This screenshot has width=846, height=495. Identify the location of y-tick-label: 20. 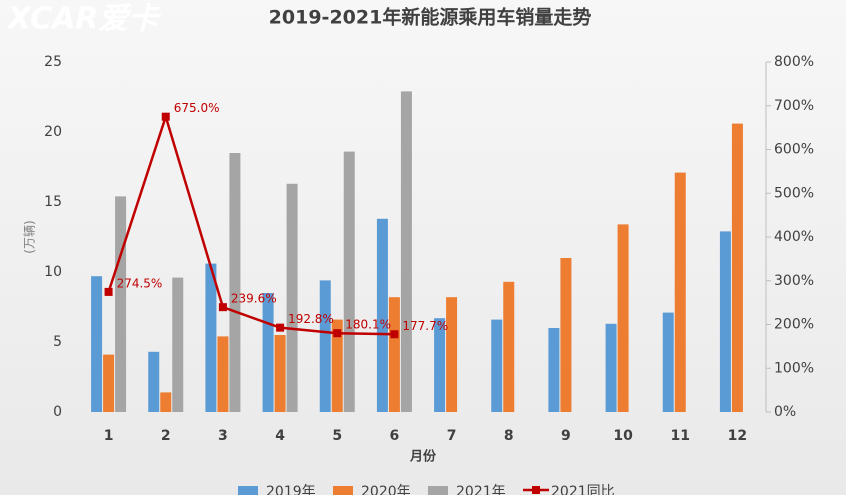
(53, 132).